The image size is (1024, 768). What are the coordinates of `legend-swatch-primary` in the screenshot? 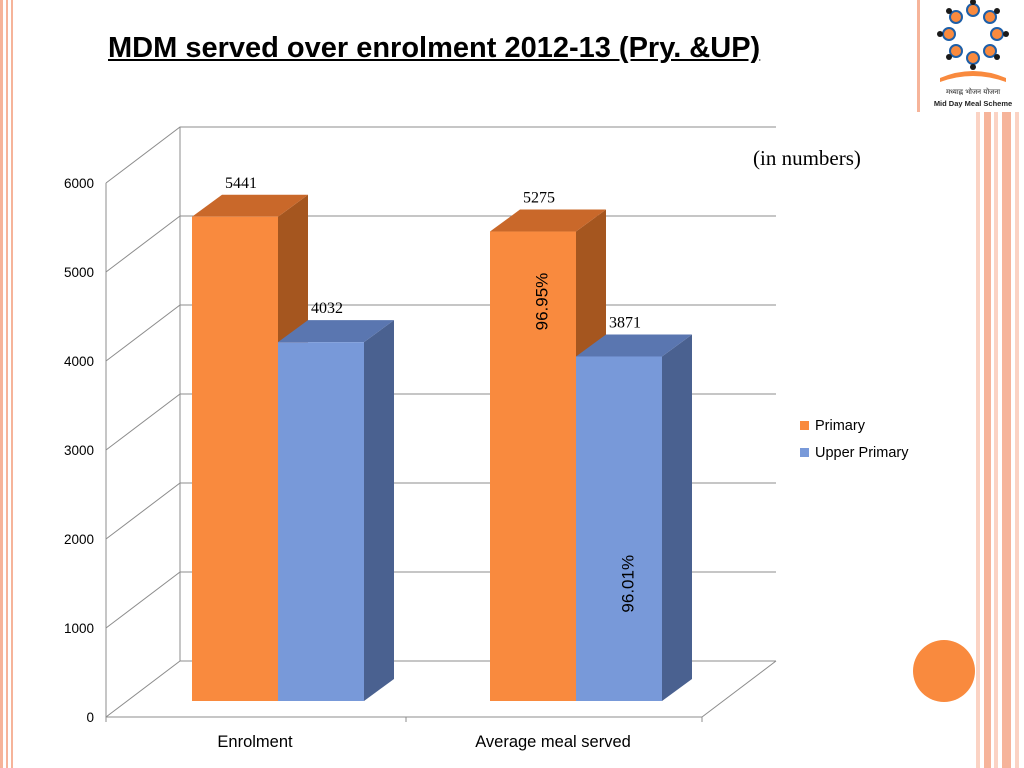 It's located at (804, 425).